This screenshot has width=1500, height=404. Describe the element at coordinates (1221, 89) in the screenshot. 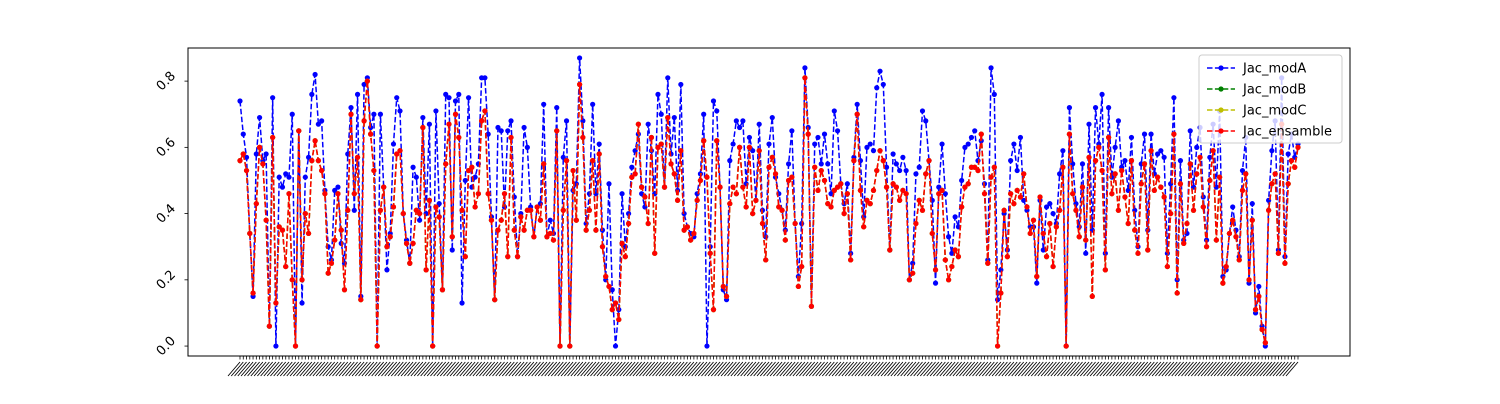

I see `legend-marker` at that location.